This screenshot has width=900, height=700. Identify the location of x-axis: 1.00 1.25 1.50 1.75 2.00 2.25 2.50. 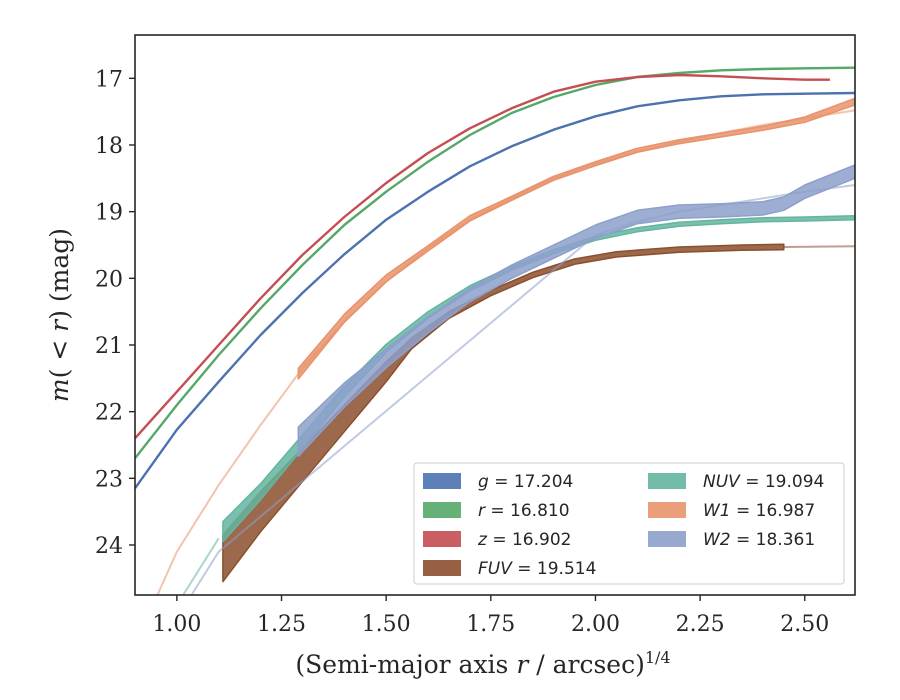
(490, 616).